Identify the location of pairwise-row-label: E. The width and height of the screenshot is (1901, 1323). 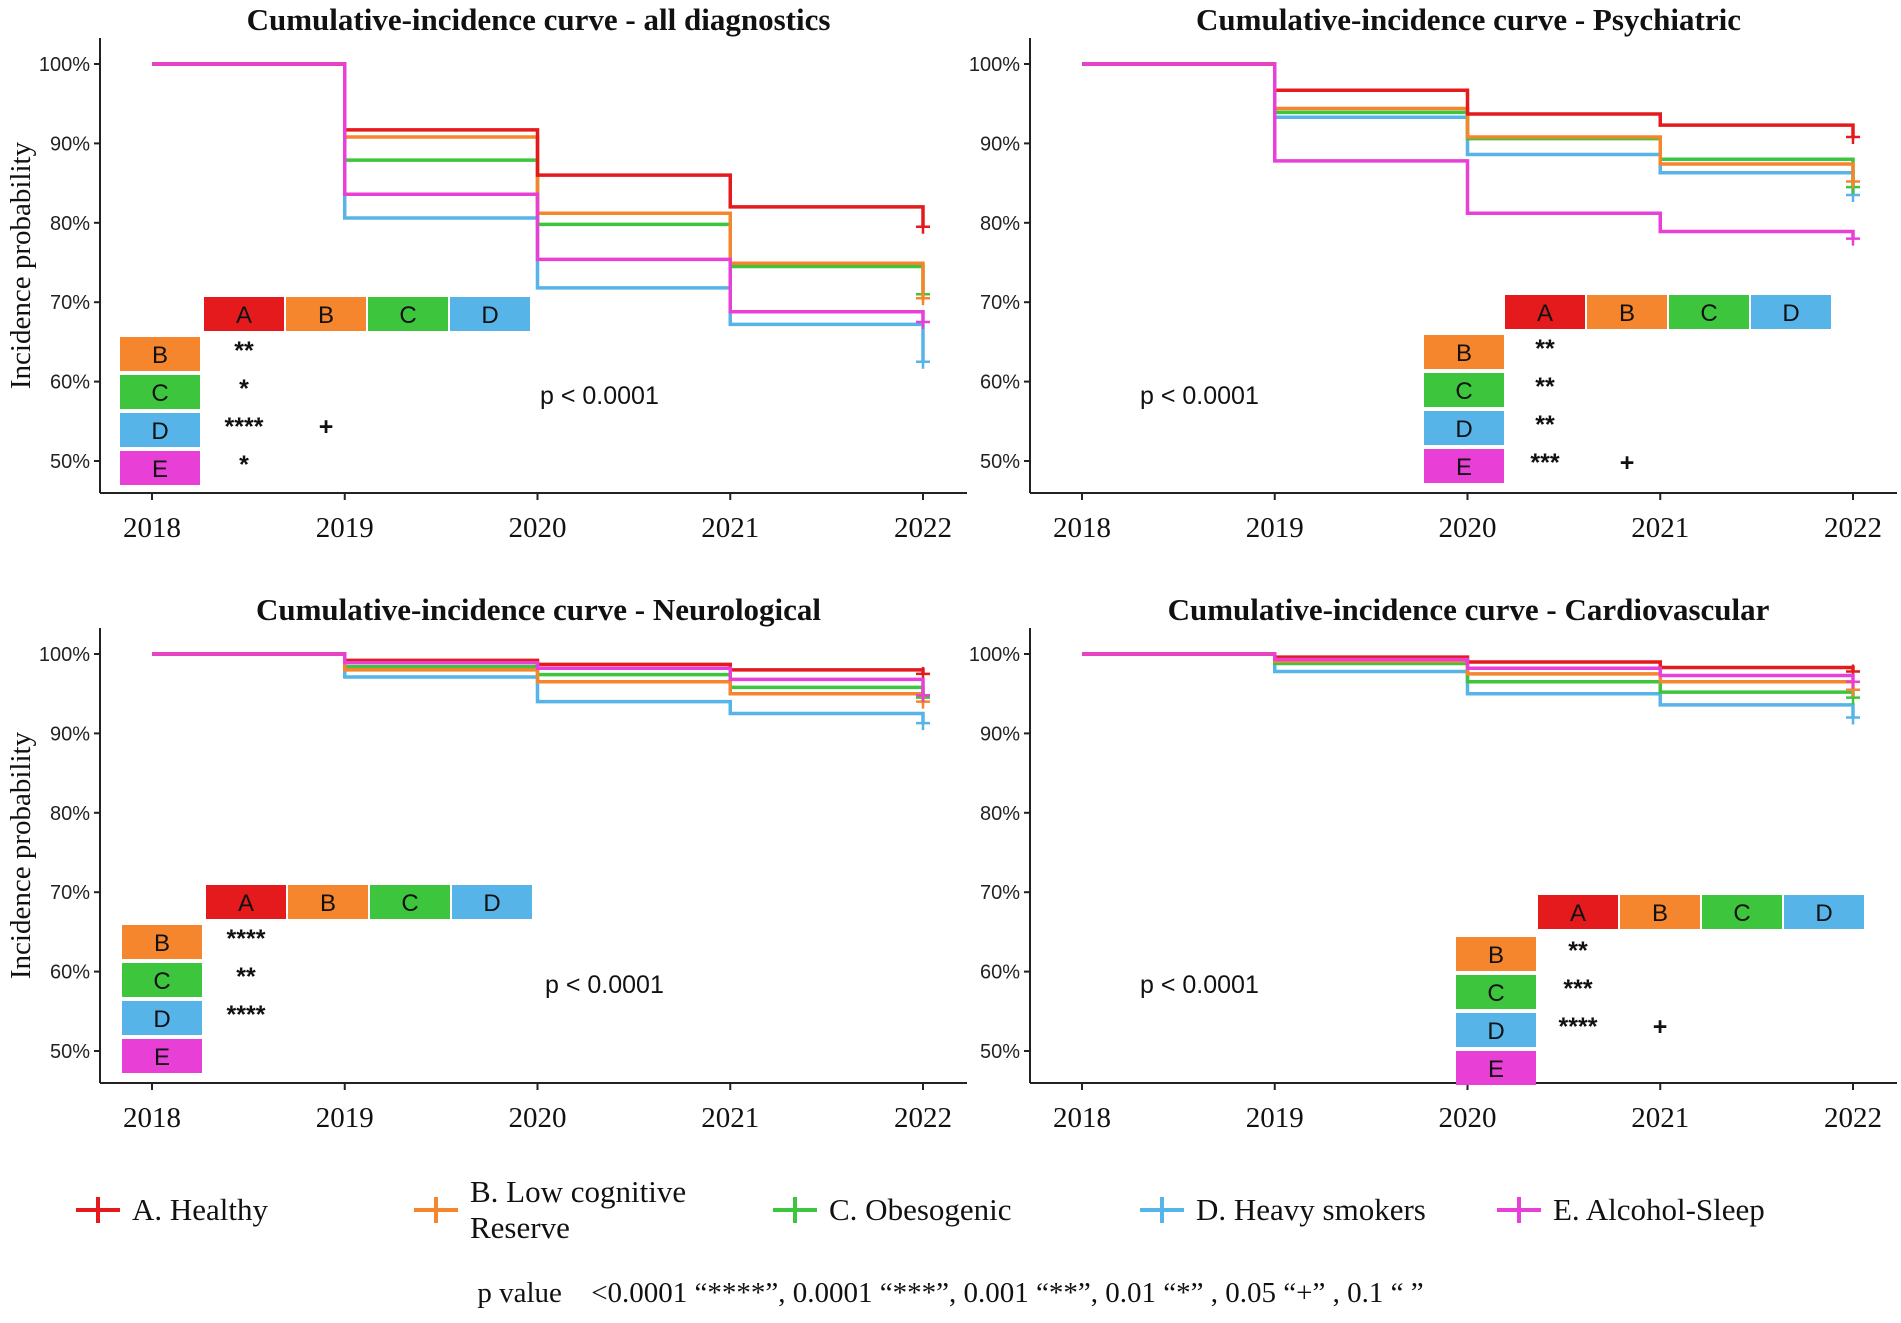
(162, 1057).